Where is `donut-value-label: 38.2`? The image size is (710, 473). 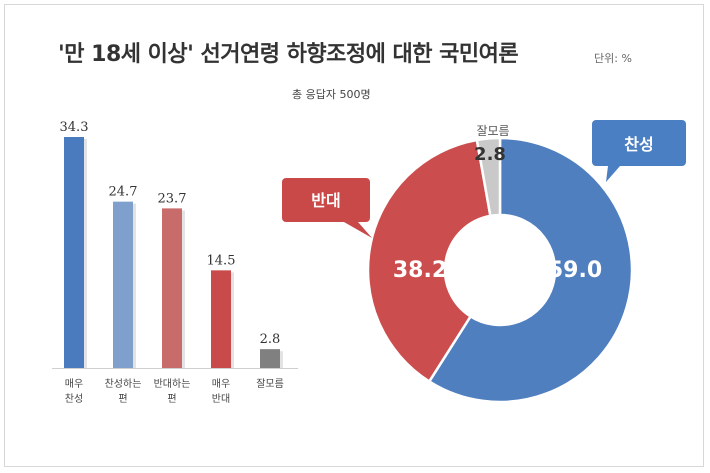 donut-value-label: 38.2 is located at coordinates (420, 270).